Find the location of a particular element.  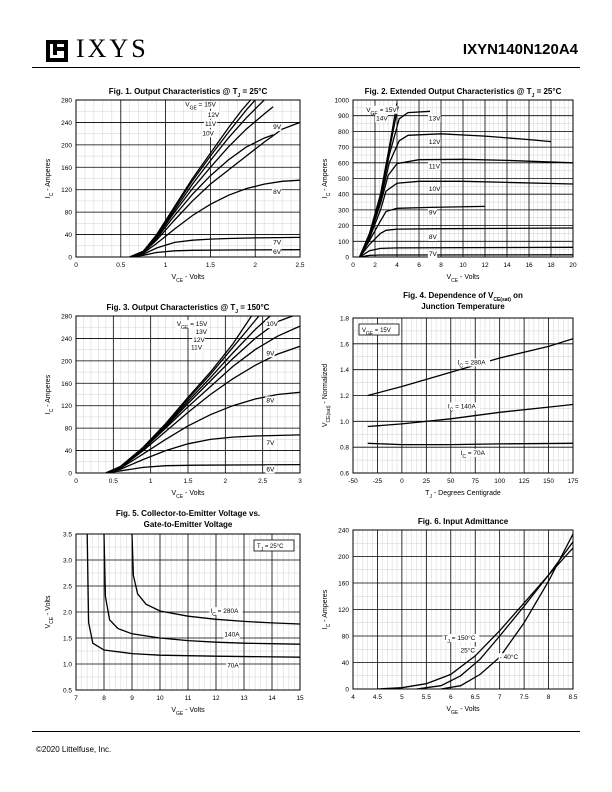

x-tick-label: 9 is located at coordinates (132, 698).